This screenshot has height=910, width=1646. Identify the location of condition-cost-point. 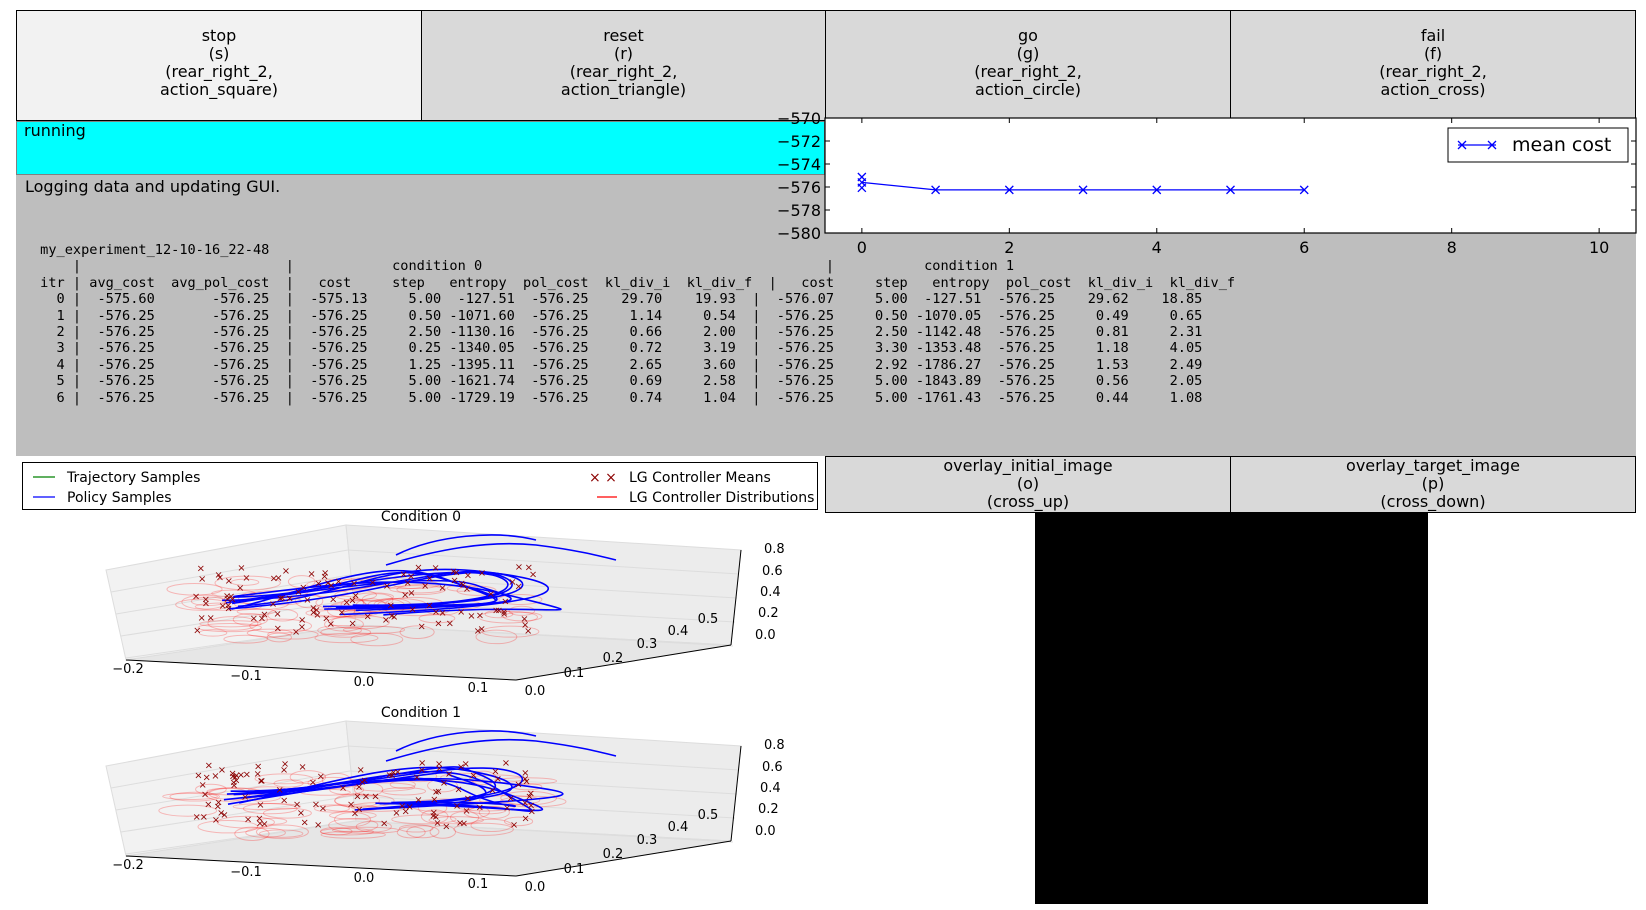
(862, 188).